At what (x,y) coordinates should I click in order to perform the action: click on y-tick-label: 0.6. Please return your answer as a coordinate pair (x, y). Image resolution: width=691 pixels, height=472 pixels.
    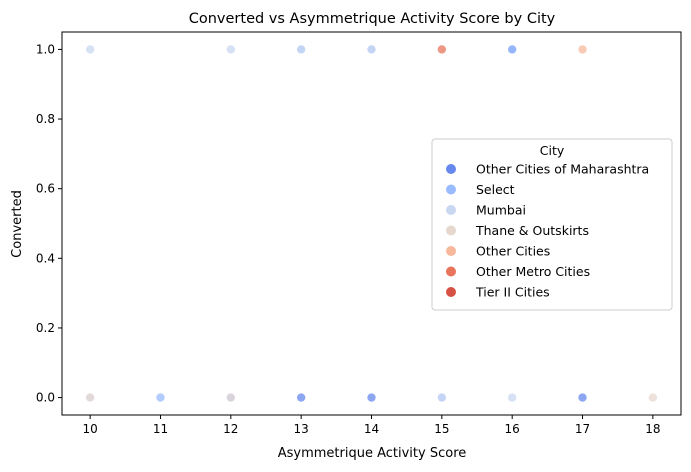
    Looking at the image, I should click on (45, 189).